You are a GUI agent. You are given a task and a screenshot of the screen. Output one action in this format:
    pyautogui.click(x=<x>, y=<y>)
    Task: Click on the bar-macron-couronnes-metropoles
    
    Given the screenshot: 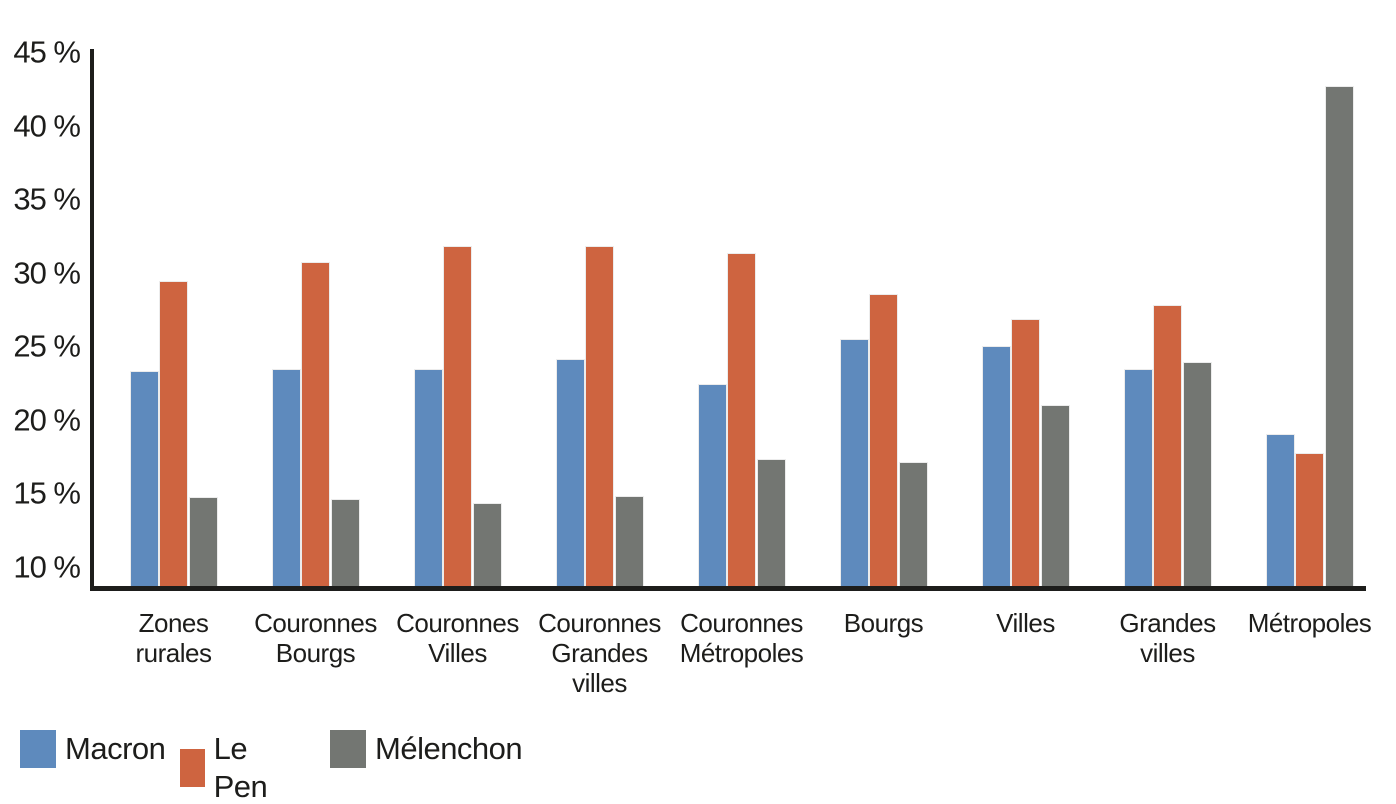 What is the action you would take?
    pyautogui.click(x=712, y=485)
    